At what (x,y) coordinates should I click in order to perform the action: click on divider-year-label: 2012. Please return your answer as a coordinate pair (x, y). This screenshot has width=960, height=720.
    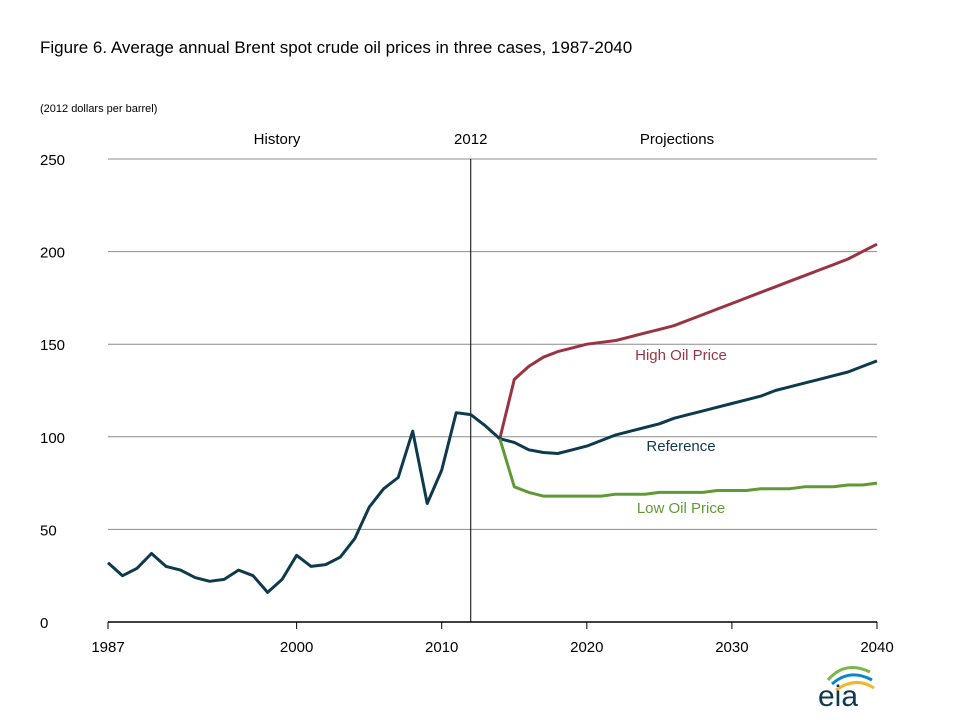
    Looking at the image, I should click on (470, 139).